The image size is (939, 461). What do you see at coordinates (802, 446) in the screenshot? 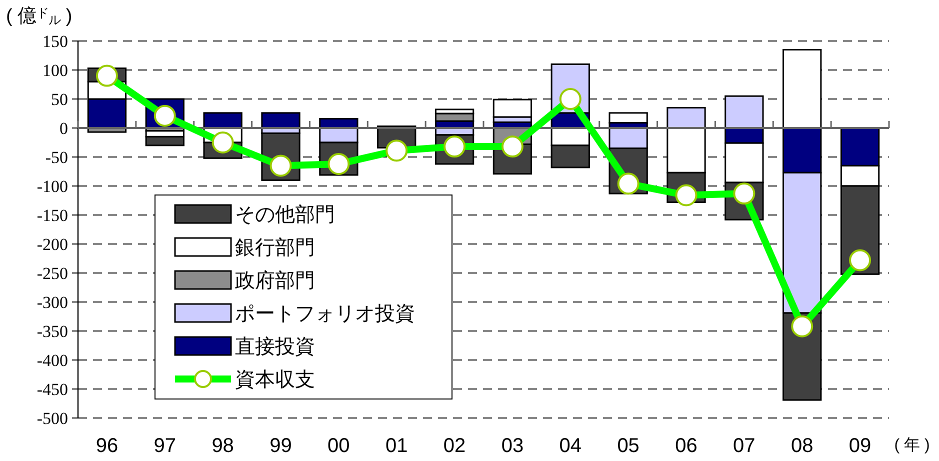
I see `x-tick-label: 08` at bounding box center [802, 446].